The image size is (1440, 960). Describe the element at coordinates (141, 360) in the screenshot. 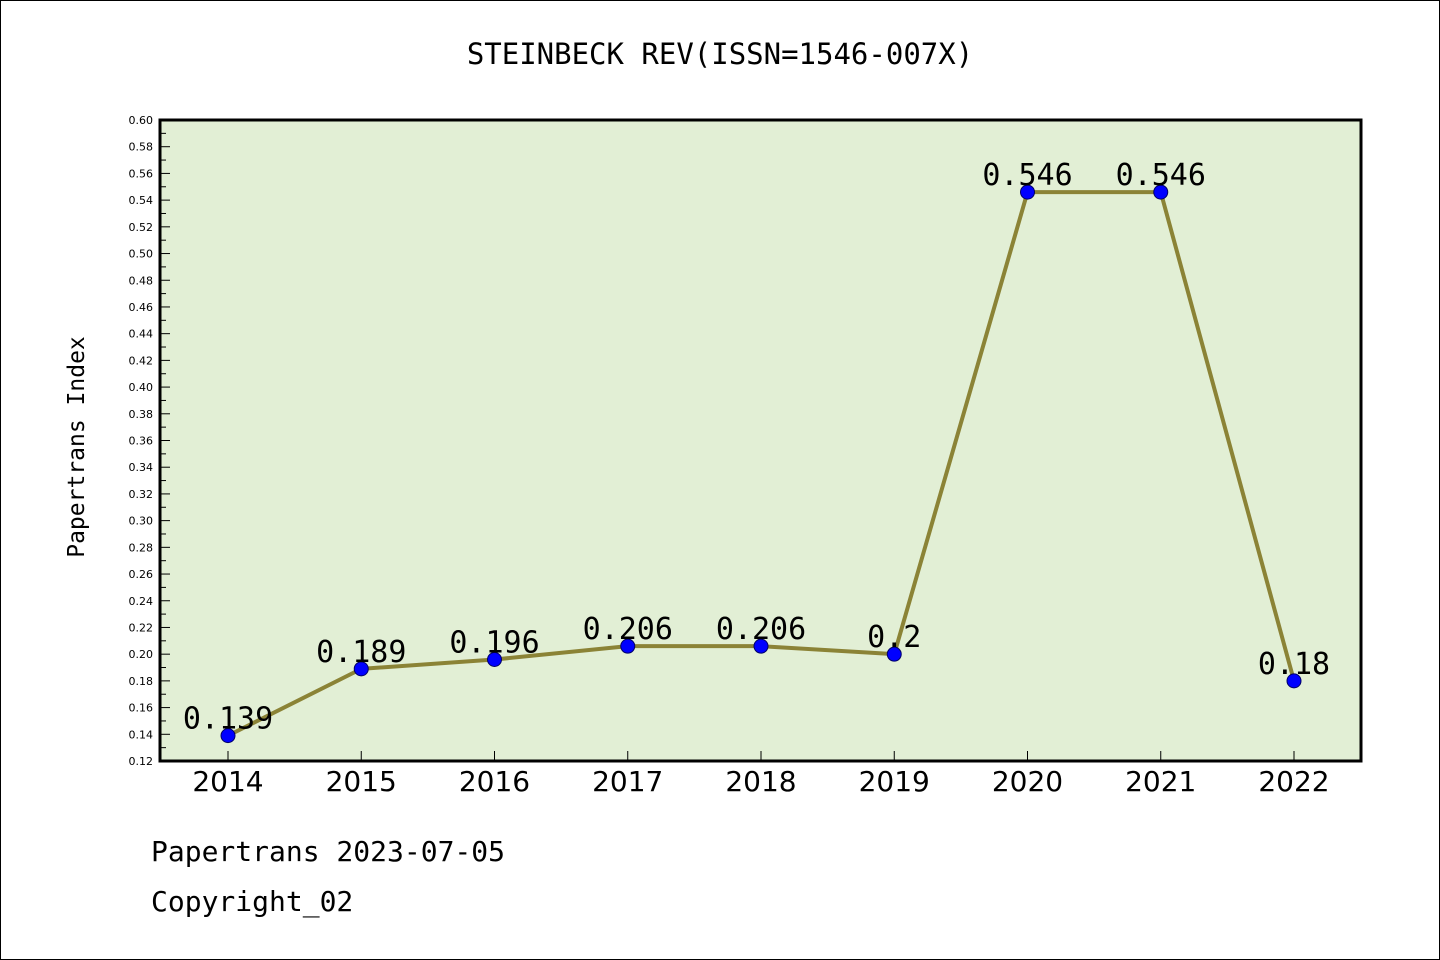

I see `y-tick-label: 0.42` at that location.